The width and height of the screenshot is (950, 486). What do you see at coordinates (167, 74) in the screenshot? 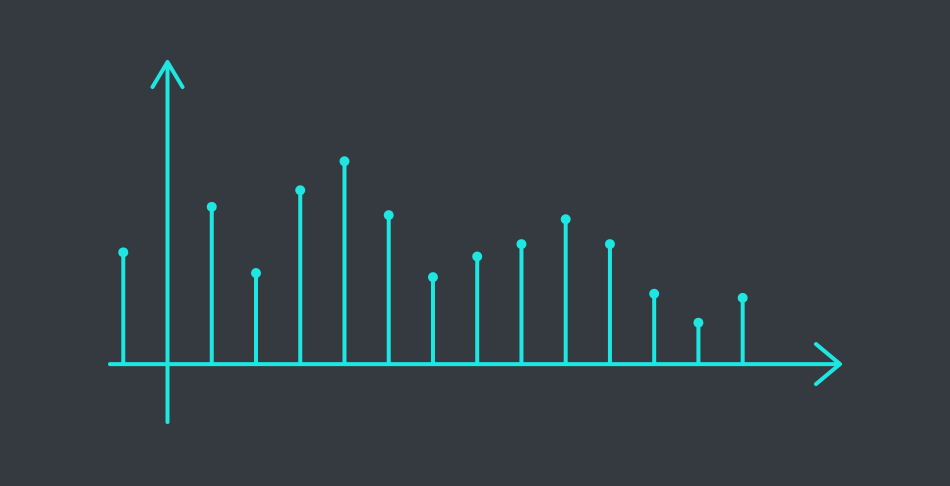
I see `y-axis-arrowhead` at bounding box center [167, 74].